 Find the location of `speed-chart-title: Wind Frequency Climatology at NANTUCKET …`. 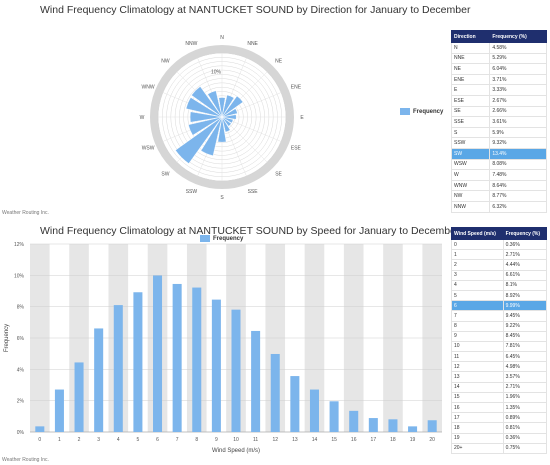

speed-chart-title: Wind Frequency Climatology at NANTUCKET … is located at coordinates (250, 231).